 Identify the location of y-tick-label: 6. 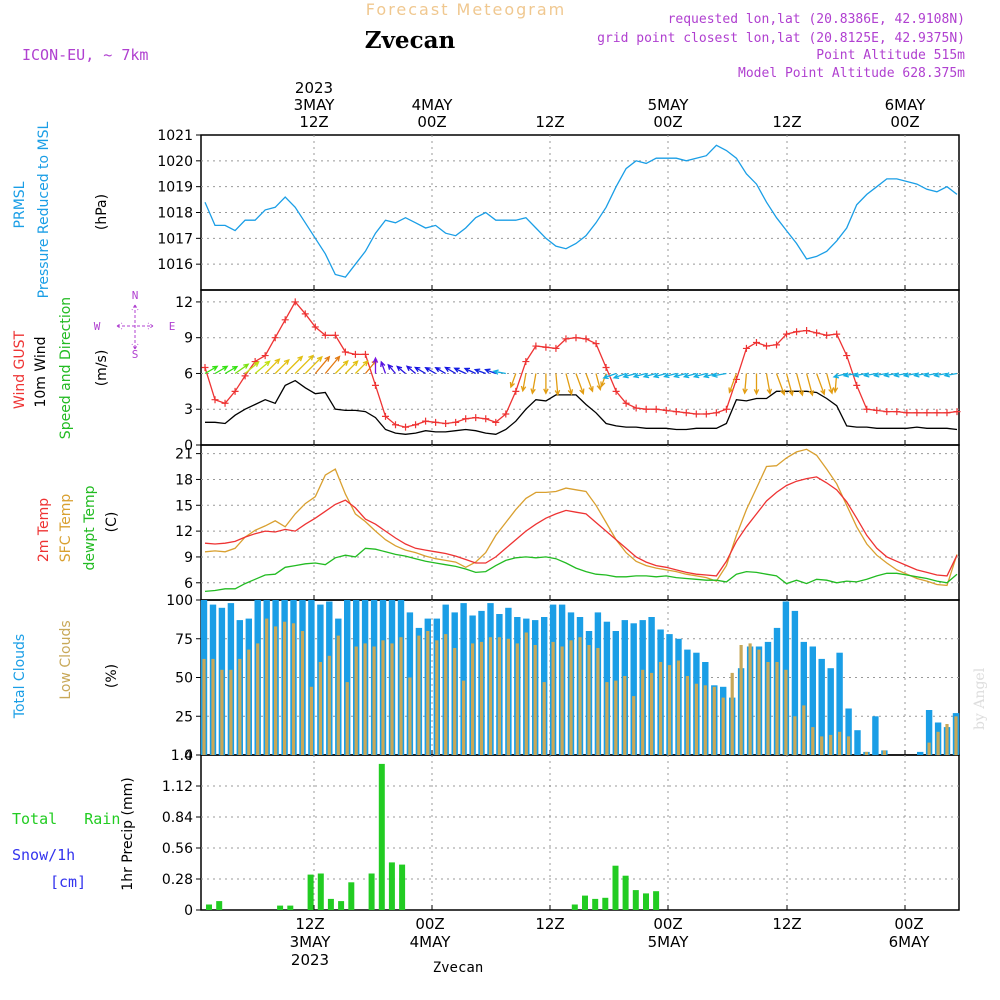
(188, 374).